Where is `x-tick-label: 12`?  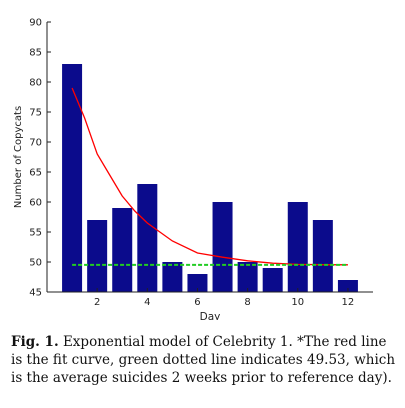
x-tick-label: 12 is located at coordinates (348, 302).